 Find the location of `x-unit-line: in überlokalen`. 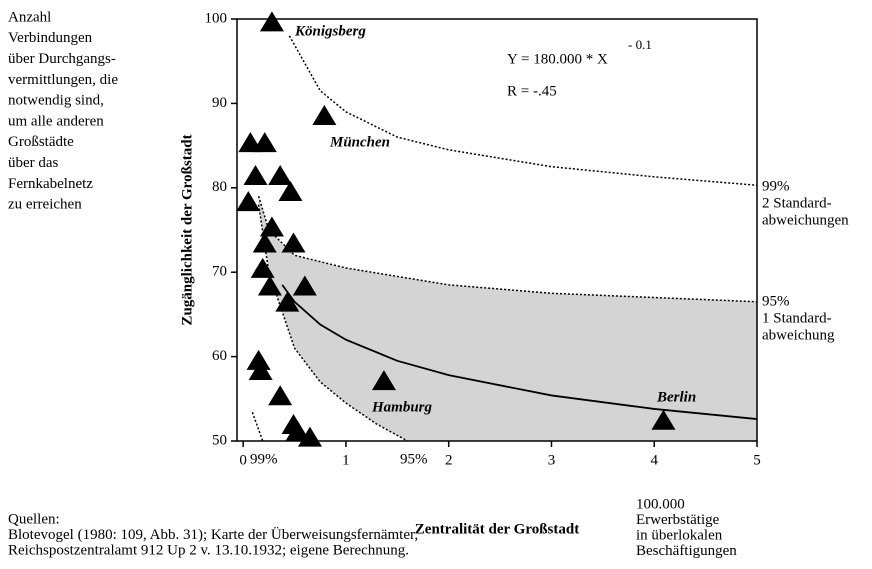

x-unit-line: in überlokalen is located at coordinates (679, 535).